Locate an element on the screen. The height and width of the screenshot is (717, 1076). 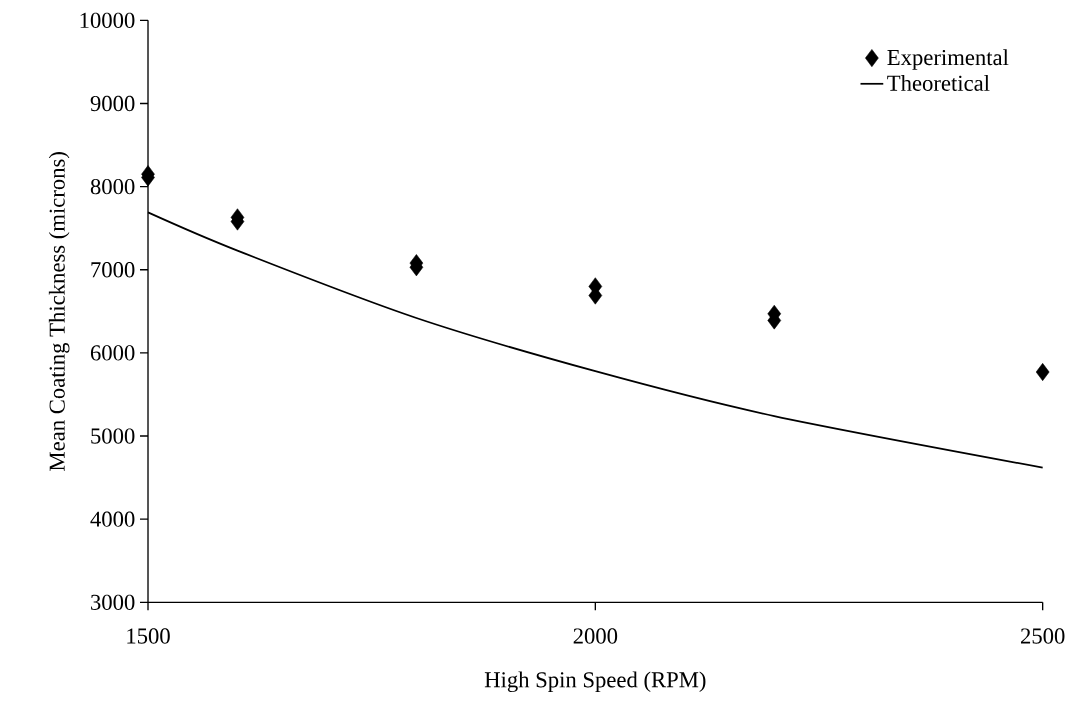
x-tick-label: 2000 is located at coordinates (595, 636).